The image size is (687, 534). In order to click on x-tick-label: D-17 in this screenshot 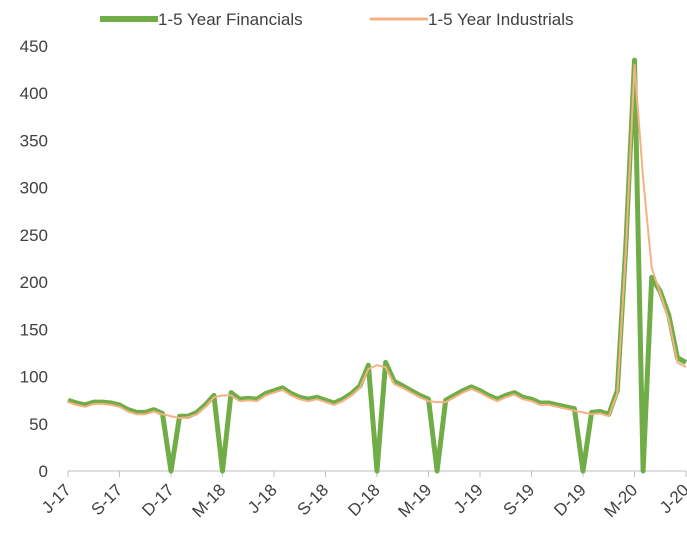, I will do `click(157, 499)`.